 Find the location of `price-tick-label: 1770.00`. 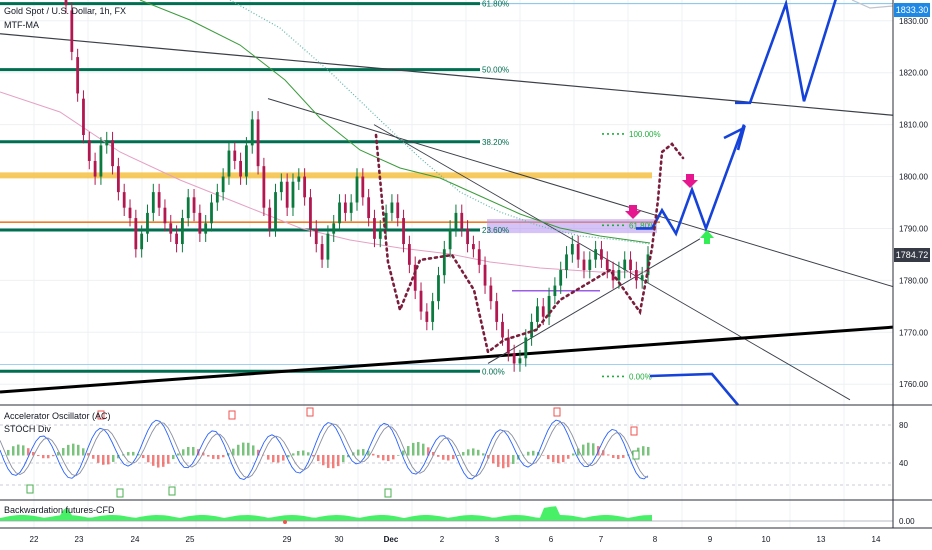

price-tick-label: 1770.00 is located at coordinates (913, 332).